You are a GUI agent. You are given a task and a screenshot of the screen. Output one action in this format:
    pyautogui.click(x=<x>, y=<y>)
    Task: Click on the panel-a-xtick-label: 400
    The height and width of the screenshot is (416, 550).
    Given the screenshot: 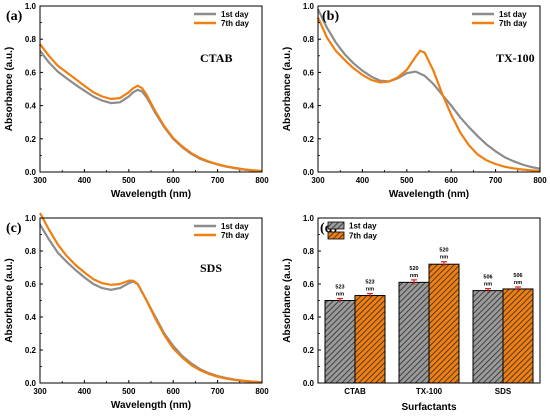 What is the action you would take?
    pyautogui.click(x=85, y=180)
    